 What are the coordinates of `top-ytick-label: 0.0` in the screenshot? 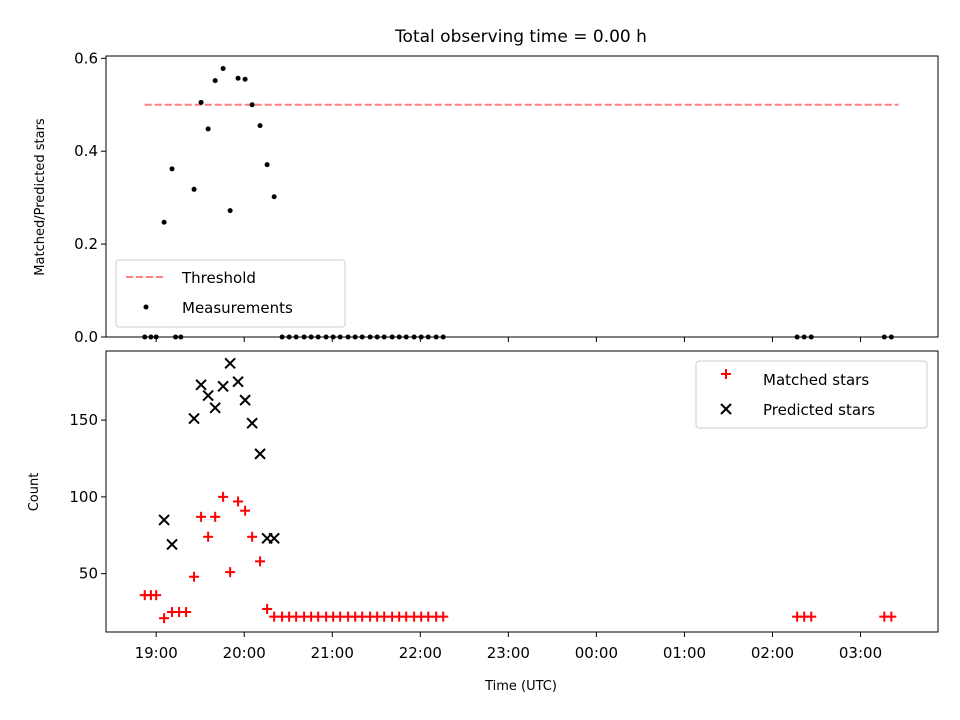 It's located at (86, 337).